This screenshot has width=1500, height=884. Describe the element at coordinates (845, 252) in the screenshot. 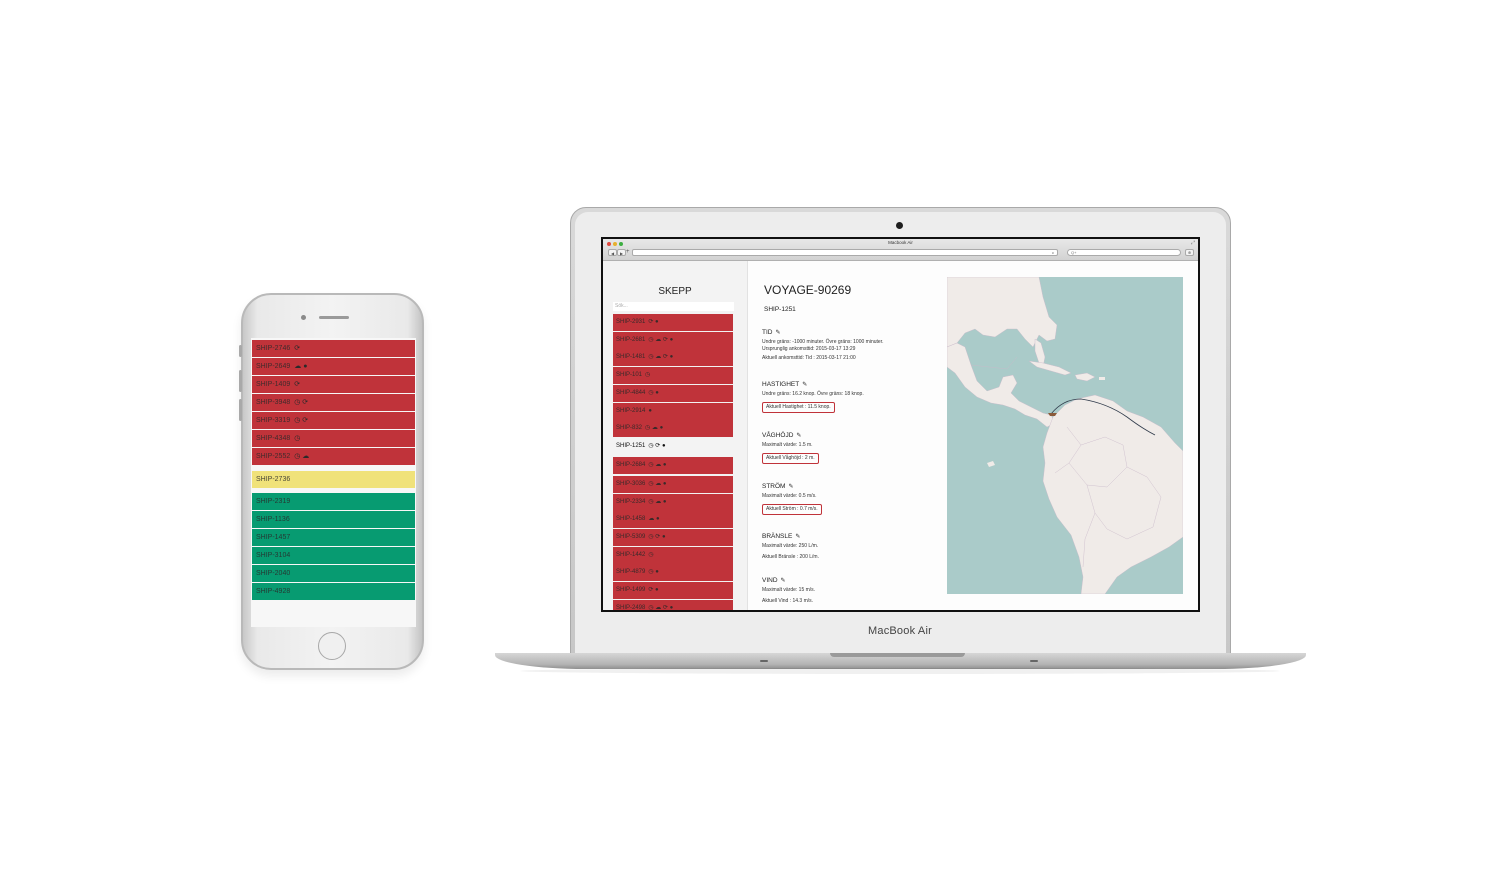

I see `address-bar: c` at that location.